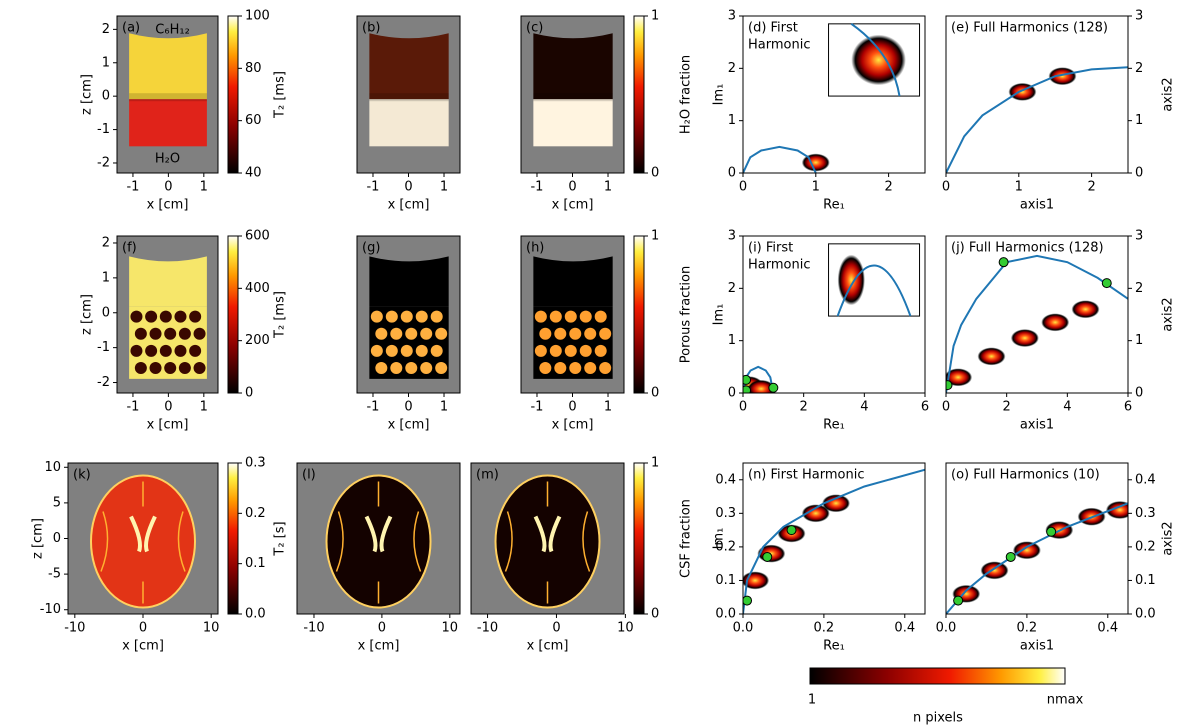 The height and width of the screenshot is (726, 1187). I want to click on panel: -1 0 1 x [cm] (h) 0 1 Porous fraction, so click(607, 331).